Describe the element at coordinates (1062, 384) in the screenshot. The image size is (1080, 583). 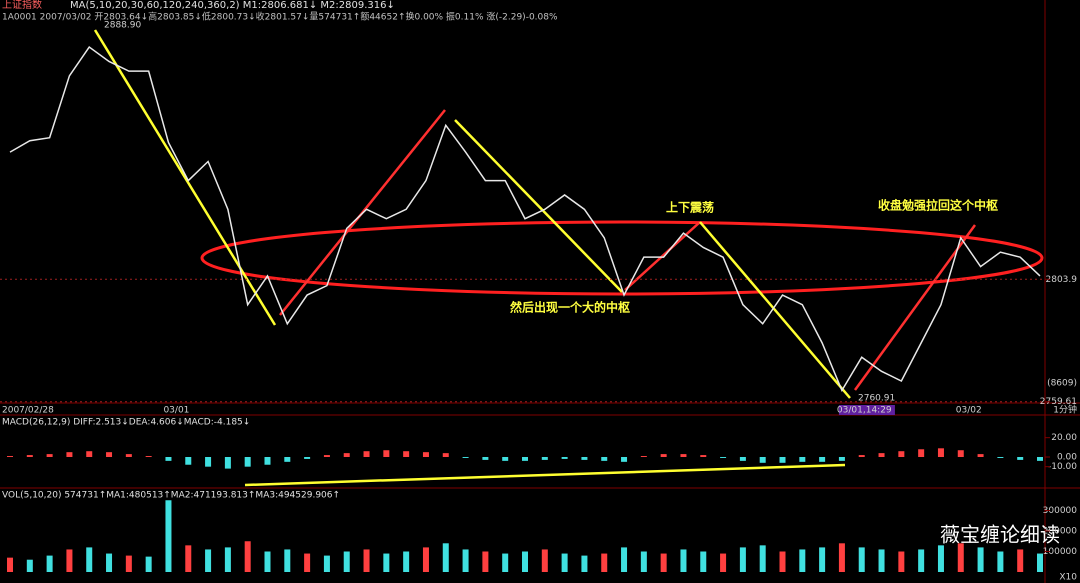
I see `annotation: (8609)` at that location.